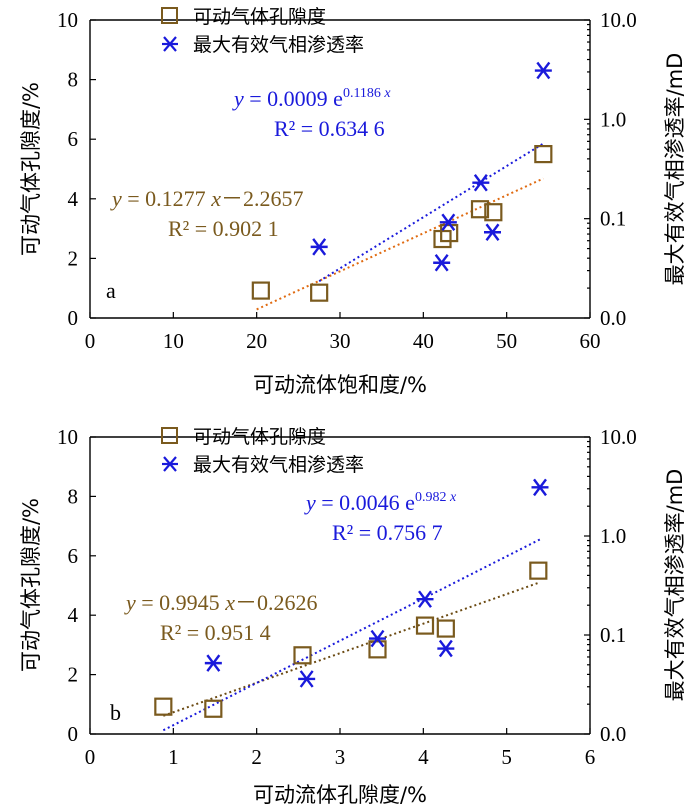 This screenshot has height=811, width=700. What do you see at coordinates (67, 20) in the screenshot?
I see `panel-a-y-left-tick-label: 10` at bounding box center [67, 20].